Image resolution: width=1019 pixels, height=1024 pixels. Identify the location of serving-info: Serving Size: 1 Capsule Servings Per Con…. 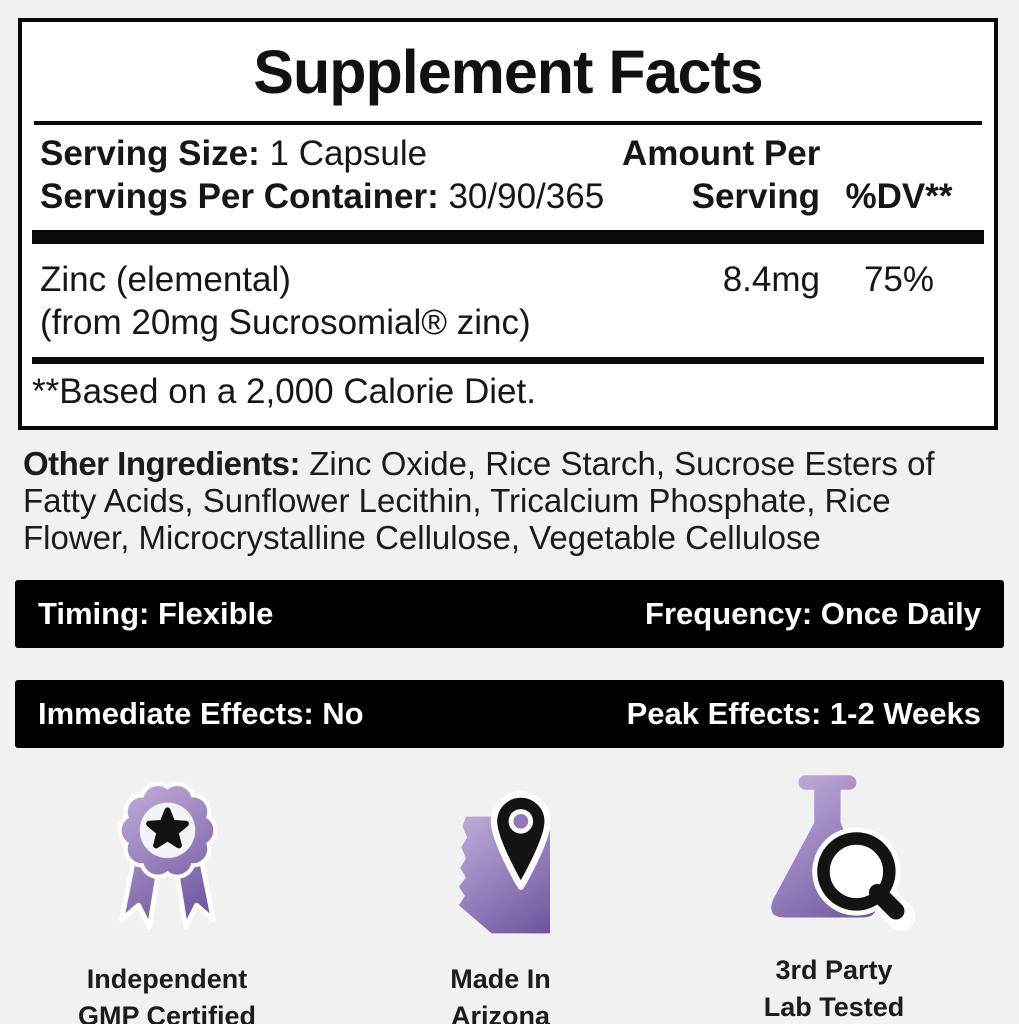
(331, 175).